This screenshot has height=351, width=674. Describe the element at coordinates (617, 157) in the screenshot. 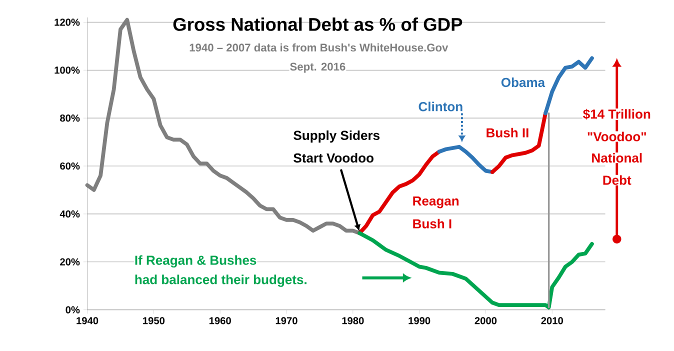

I see `annotation: National` at that location.